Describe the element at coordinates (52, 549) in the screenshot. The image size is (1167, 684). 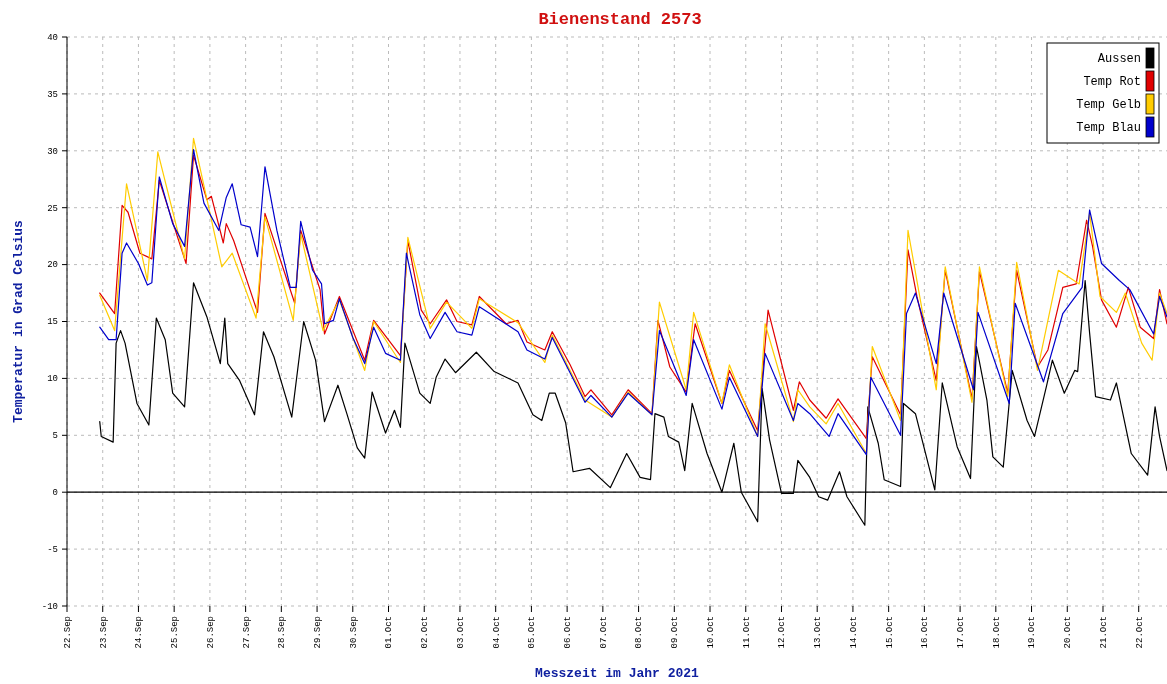
I see `y-tick-label: -5` at that location.